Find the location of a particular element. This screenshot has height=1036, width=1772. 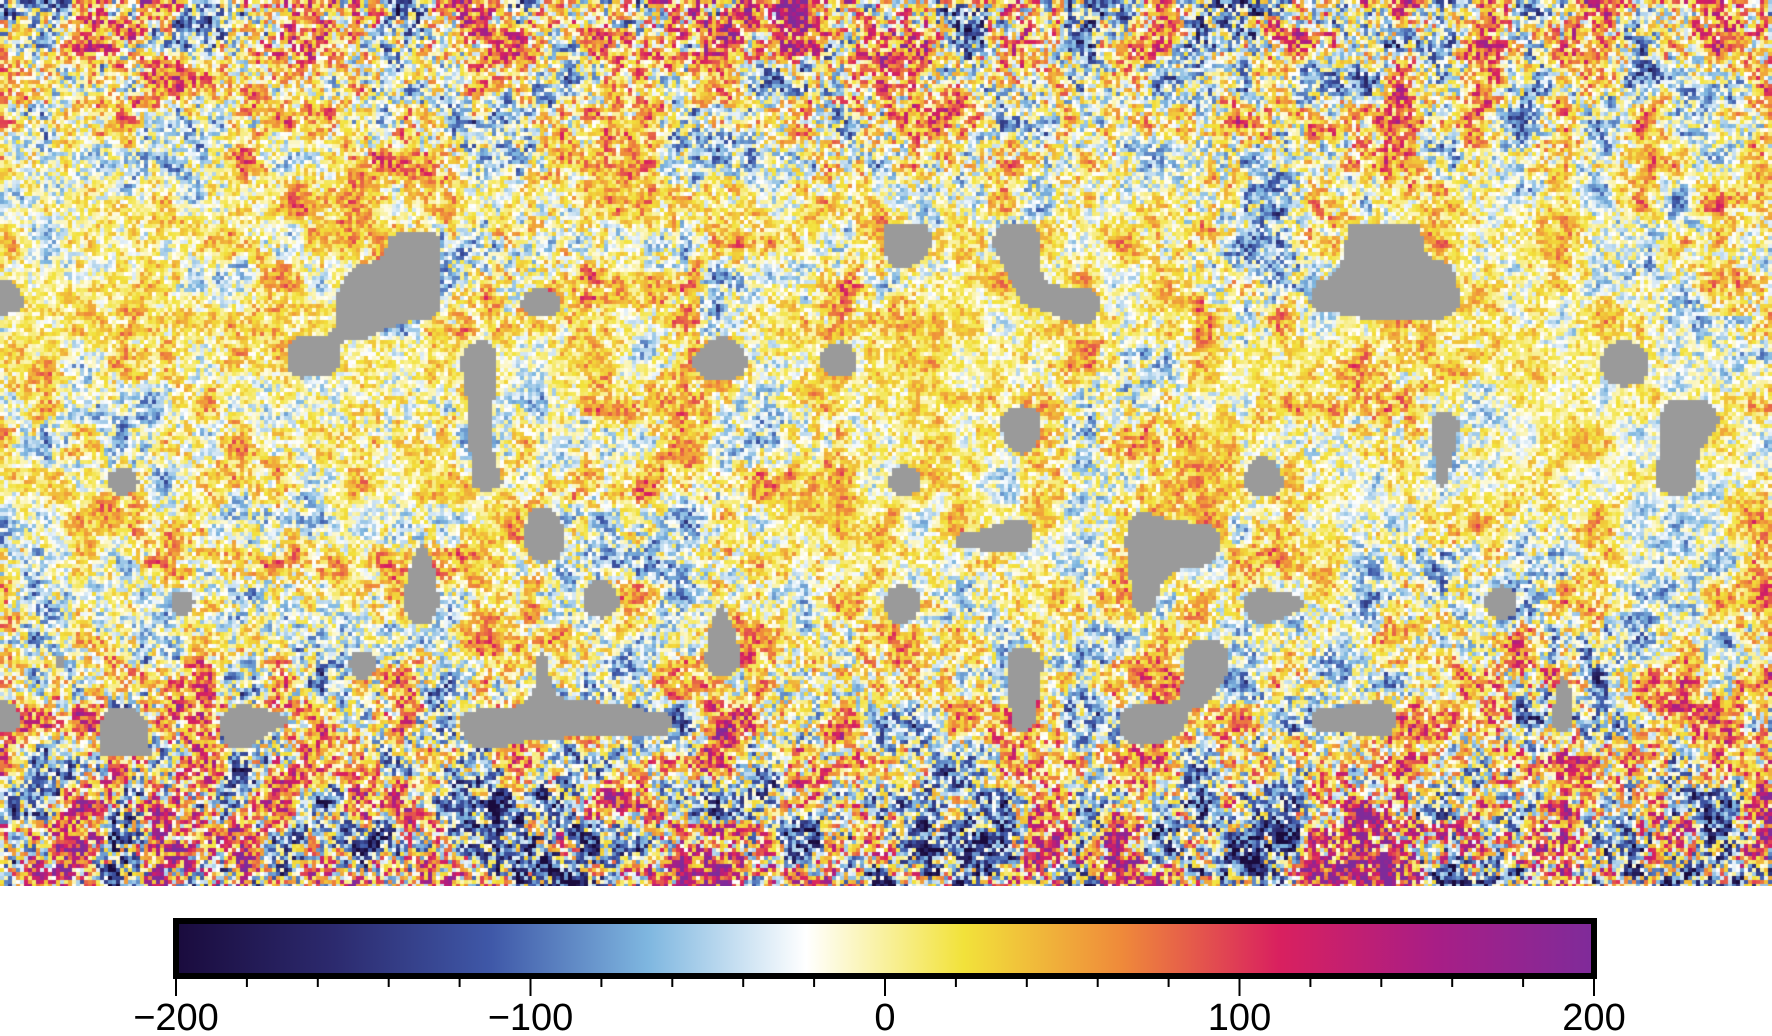

colorbar-tick-label: 100 is located at coordinates (1239, 1016).